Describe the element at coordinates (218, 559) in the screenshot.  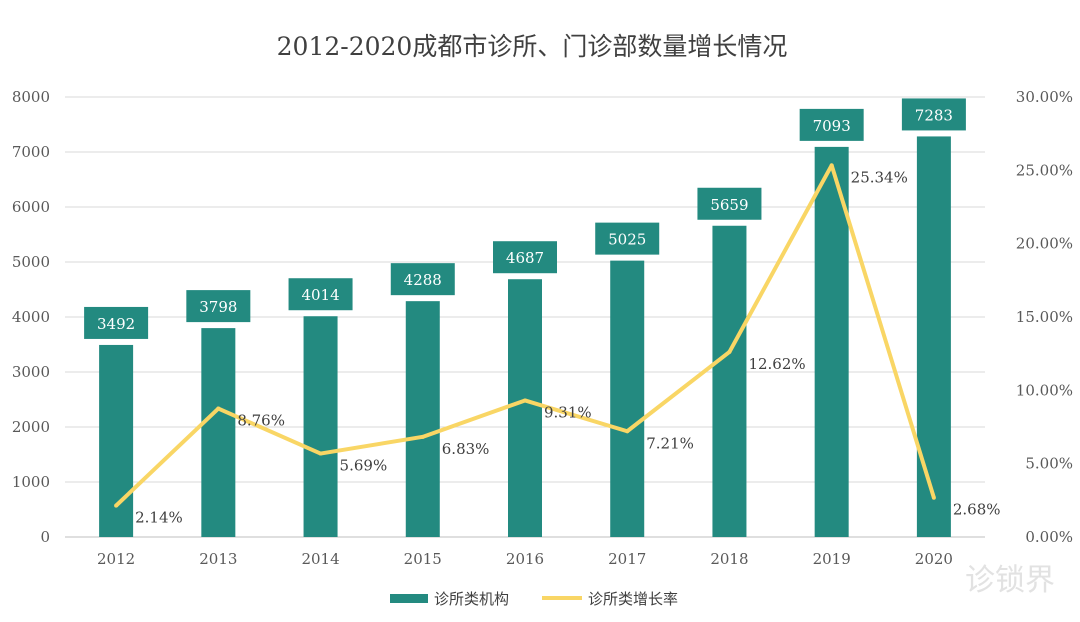
I see `x-tick-label: 2013` at that location.